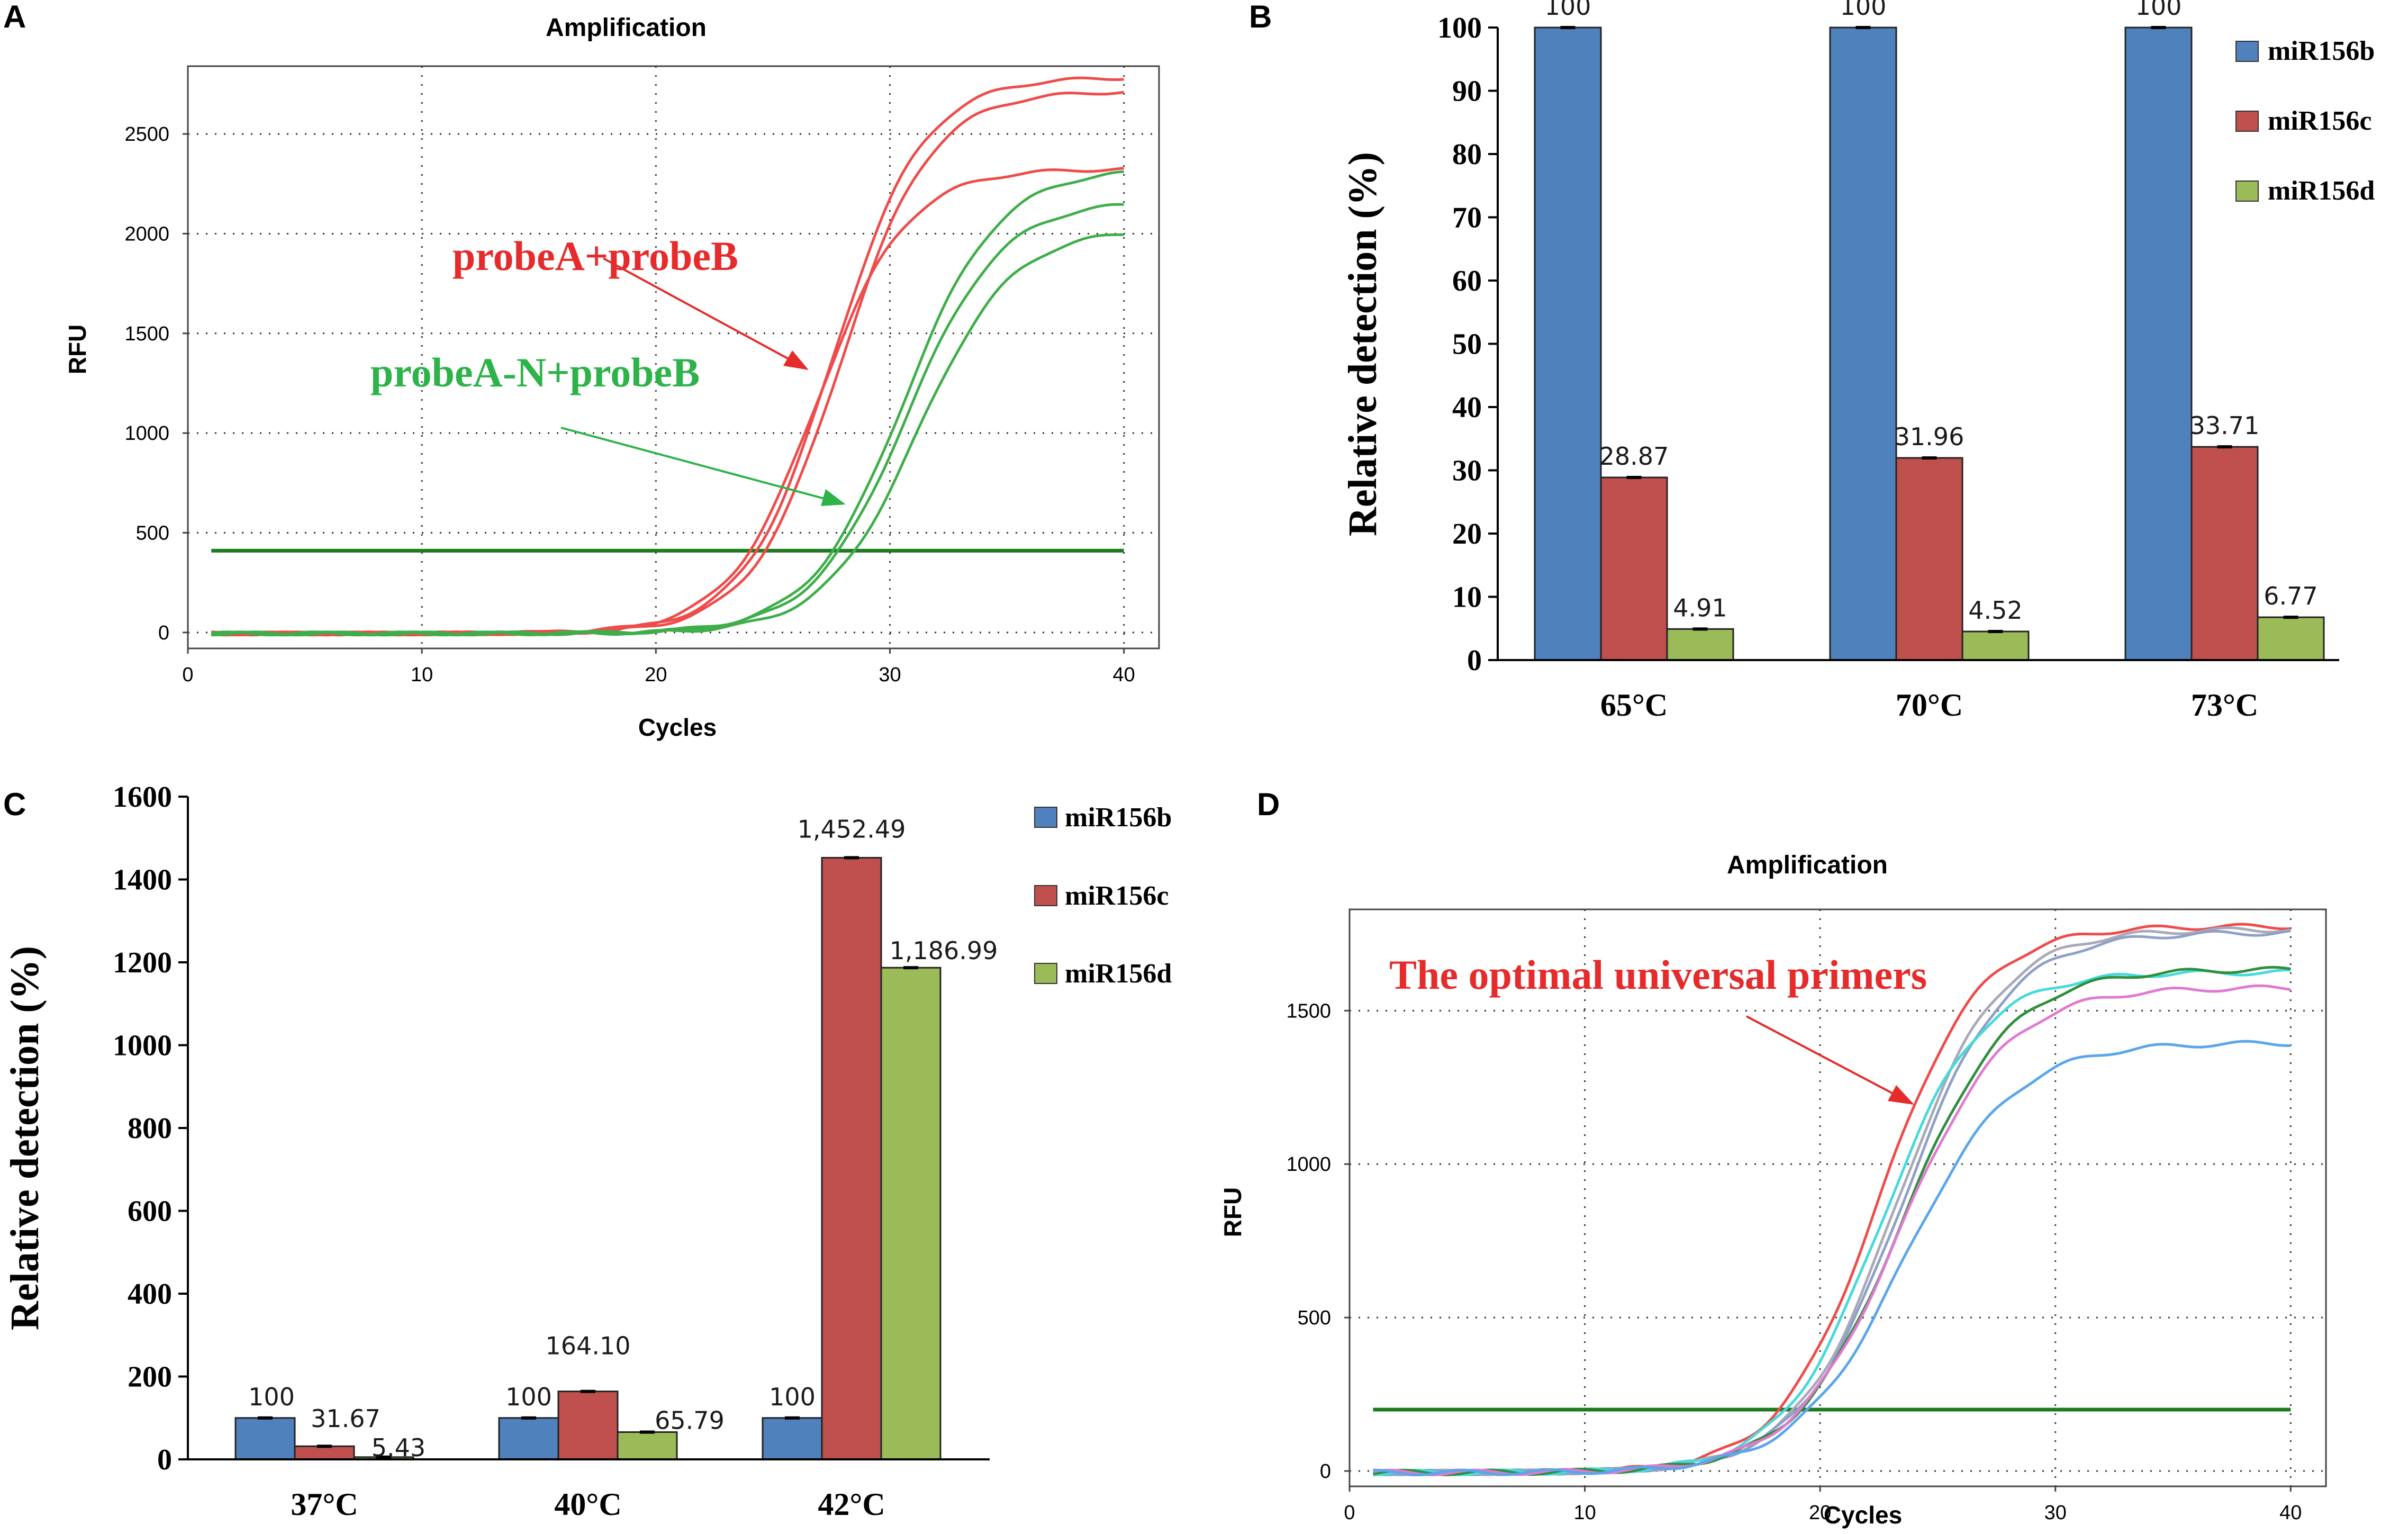  What do you see at coordinates (1864, 10) in the screenshot?
I see `chart-b-data-label-mir156b-70-c: 100` at bounding box center [1864, 10].